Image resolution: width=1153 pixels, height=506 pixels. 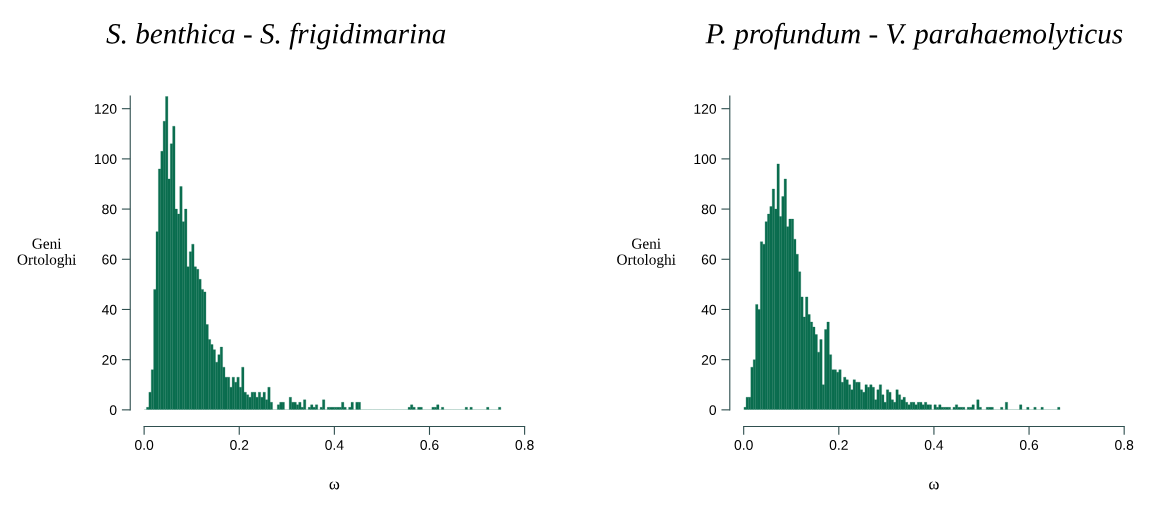 I want to click on chart-title: P. profundum - V. parahaemolyticus, so click(x=914, y=36).